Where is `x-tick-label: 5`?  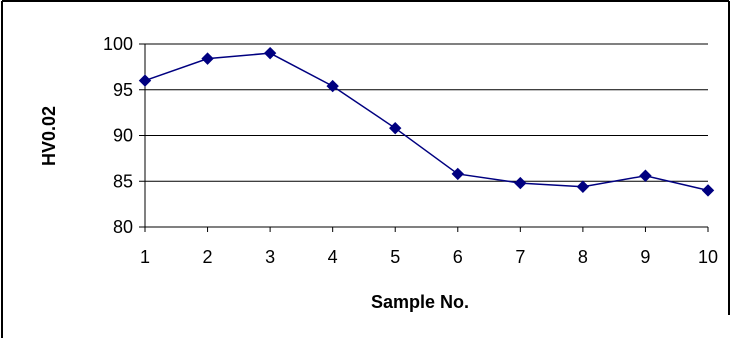
x-tick-label: 5 is located at coordinates (395, 257).